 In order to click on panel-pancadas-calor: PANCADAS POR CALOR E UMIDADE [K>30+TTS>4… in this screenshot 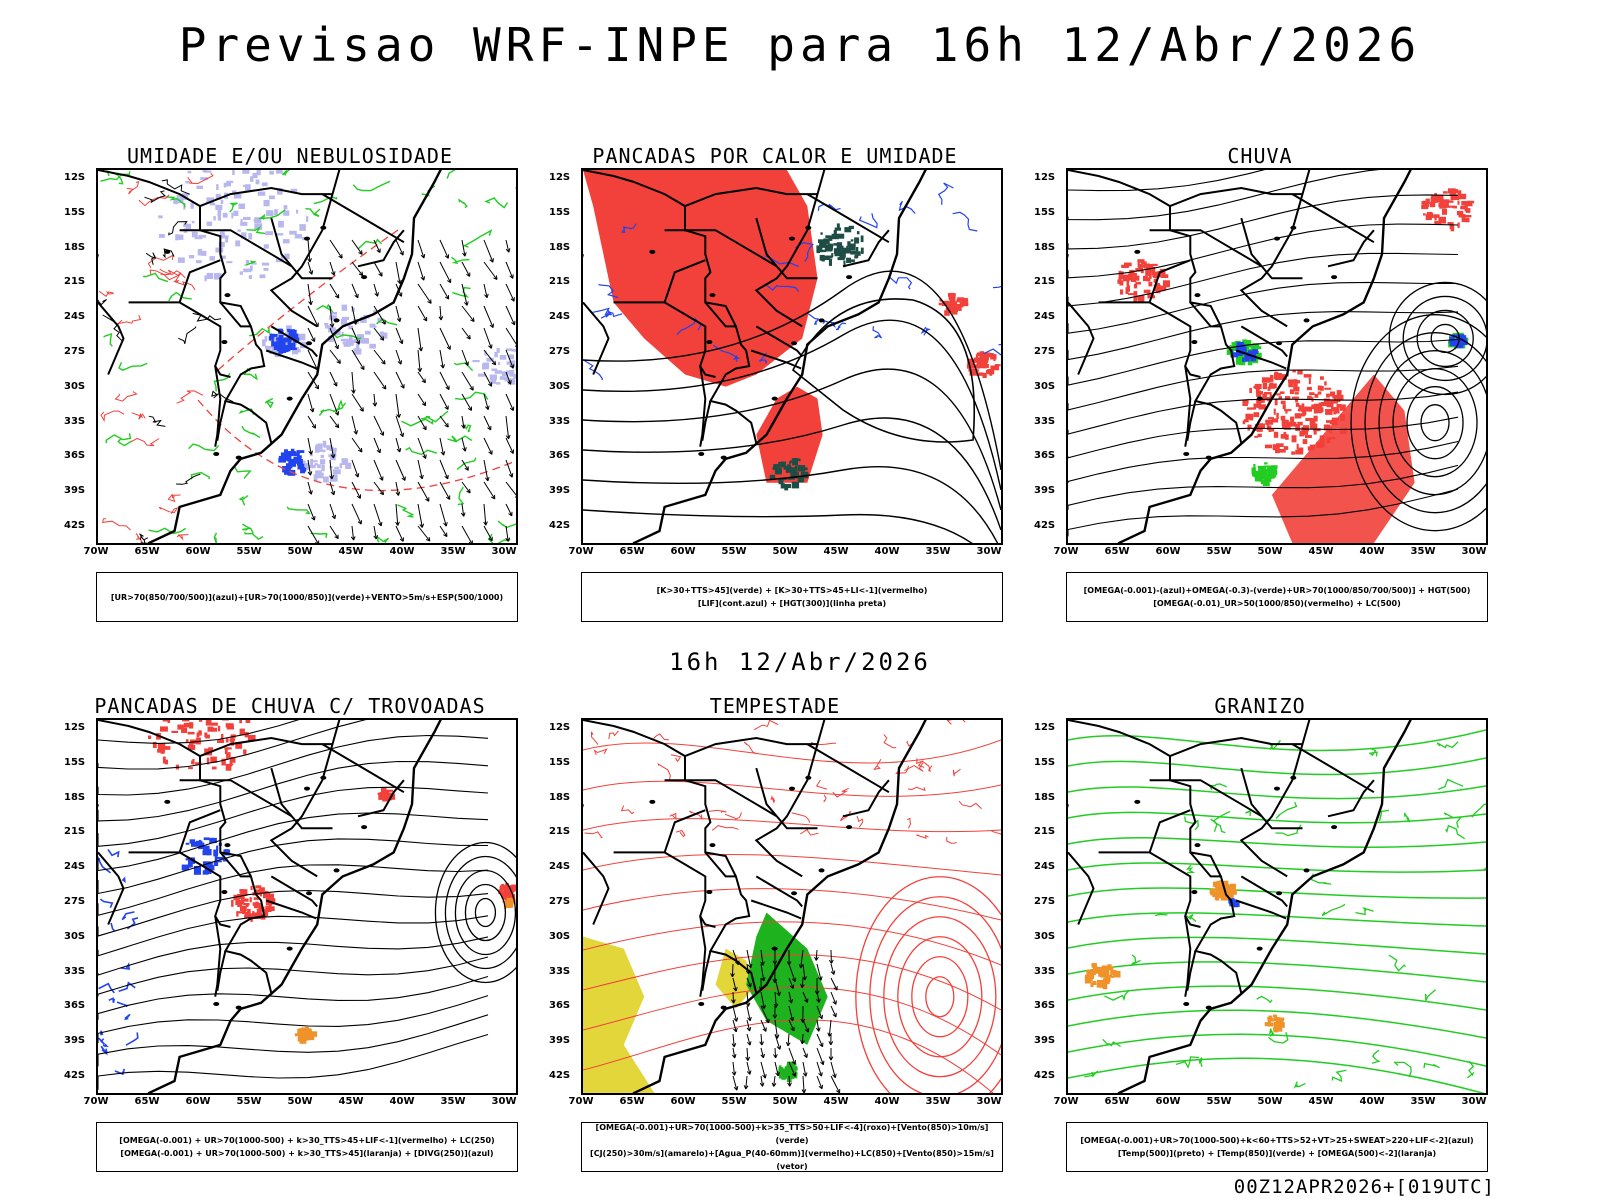, I will do `click(775, 385)`.